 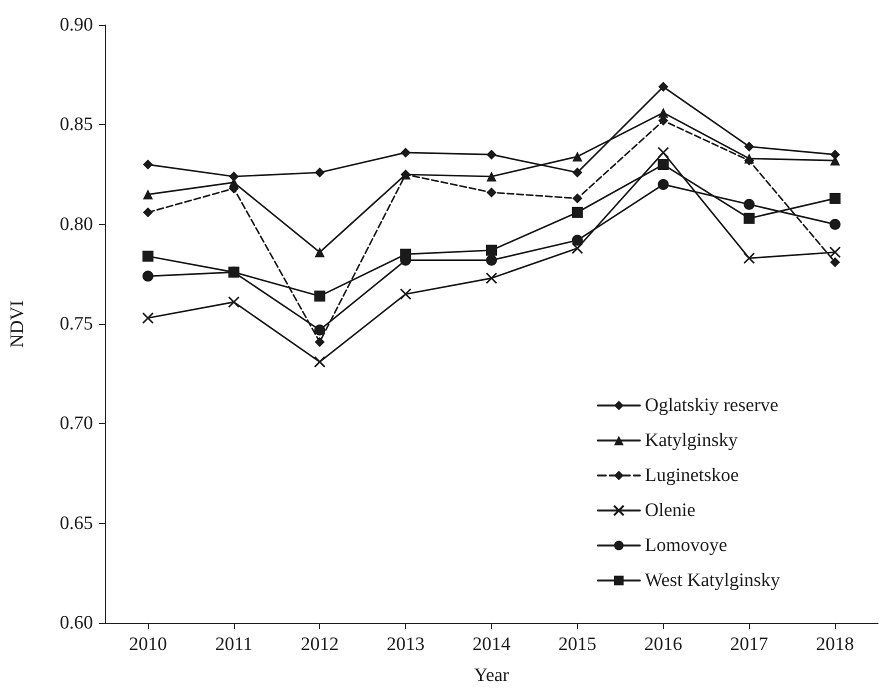 I want to click on legend-label: Luginetskoe, so click(x=691, y=475).